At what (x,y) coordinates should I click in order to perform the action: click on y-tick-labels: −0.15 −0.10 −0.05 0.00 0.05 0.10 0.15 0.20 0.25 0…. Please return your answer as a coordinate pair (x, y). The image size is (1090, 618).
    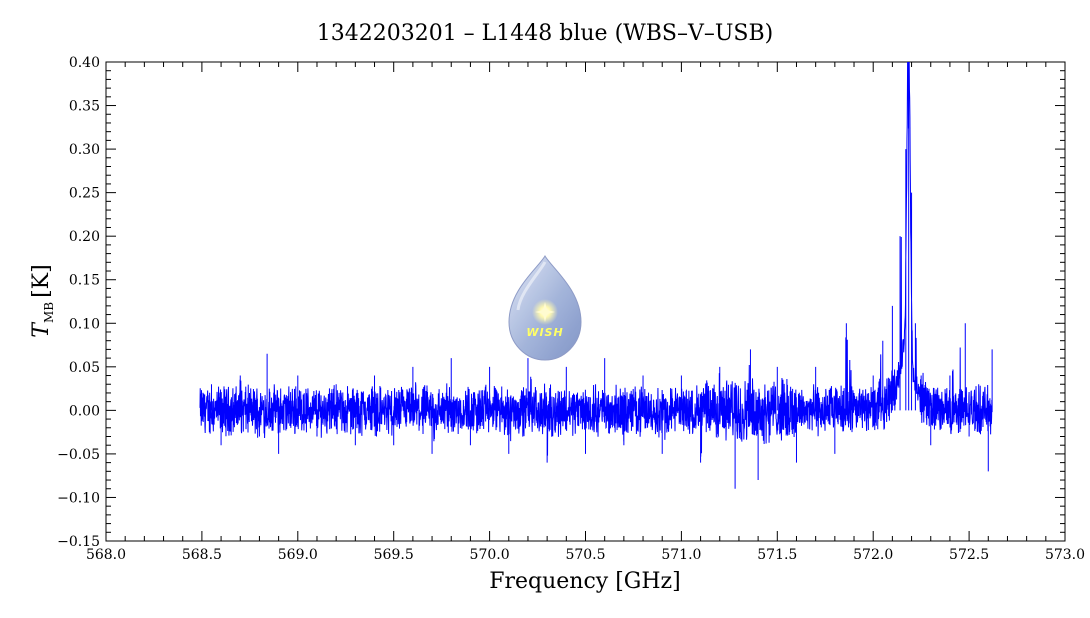
    Looking at the image, I should click on (78, 302).